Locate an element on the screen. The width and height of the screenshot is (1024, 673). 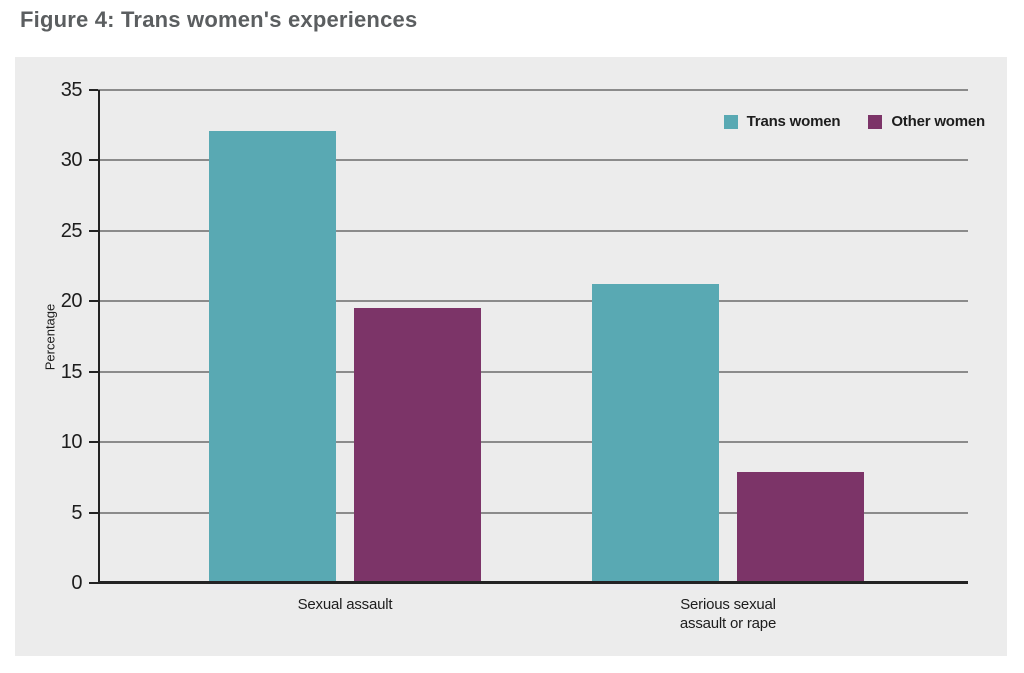
x-axis-line is located at coordinates (533, 582).